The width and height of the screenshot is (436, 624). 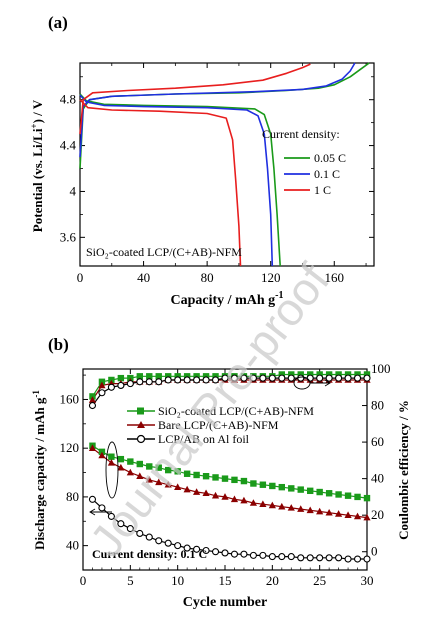 What do you see at coordinates (149, 554) in the screenshot?
I see `panel-b-annotation: Current density: 0.1 C` at bounding box center [149, 554].